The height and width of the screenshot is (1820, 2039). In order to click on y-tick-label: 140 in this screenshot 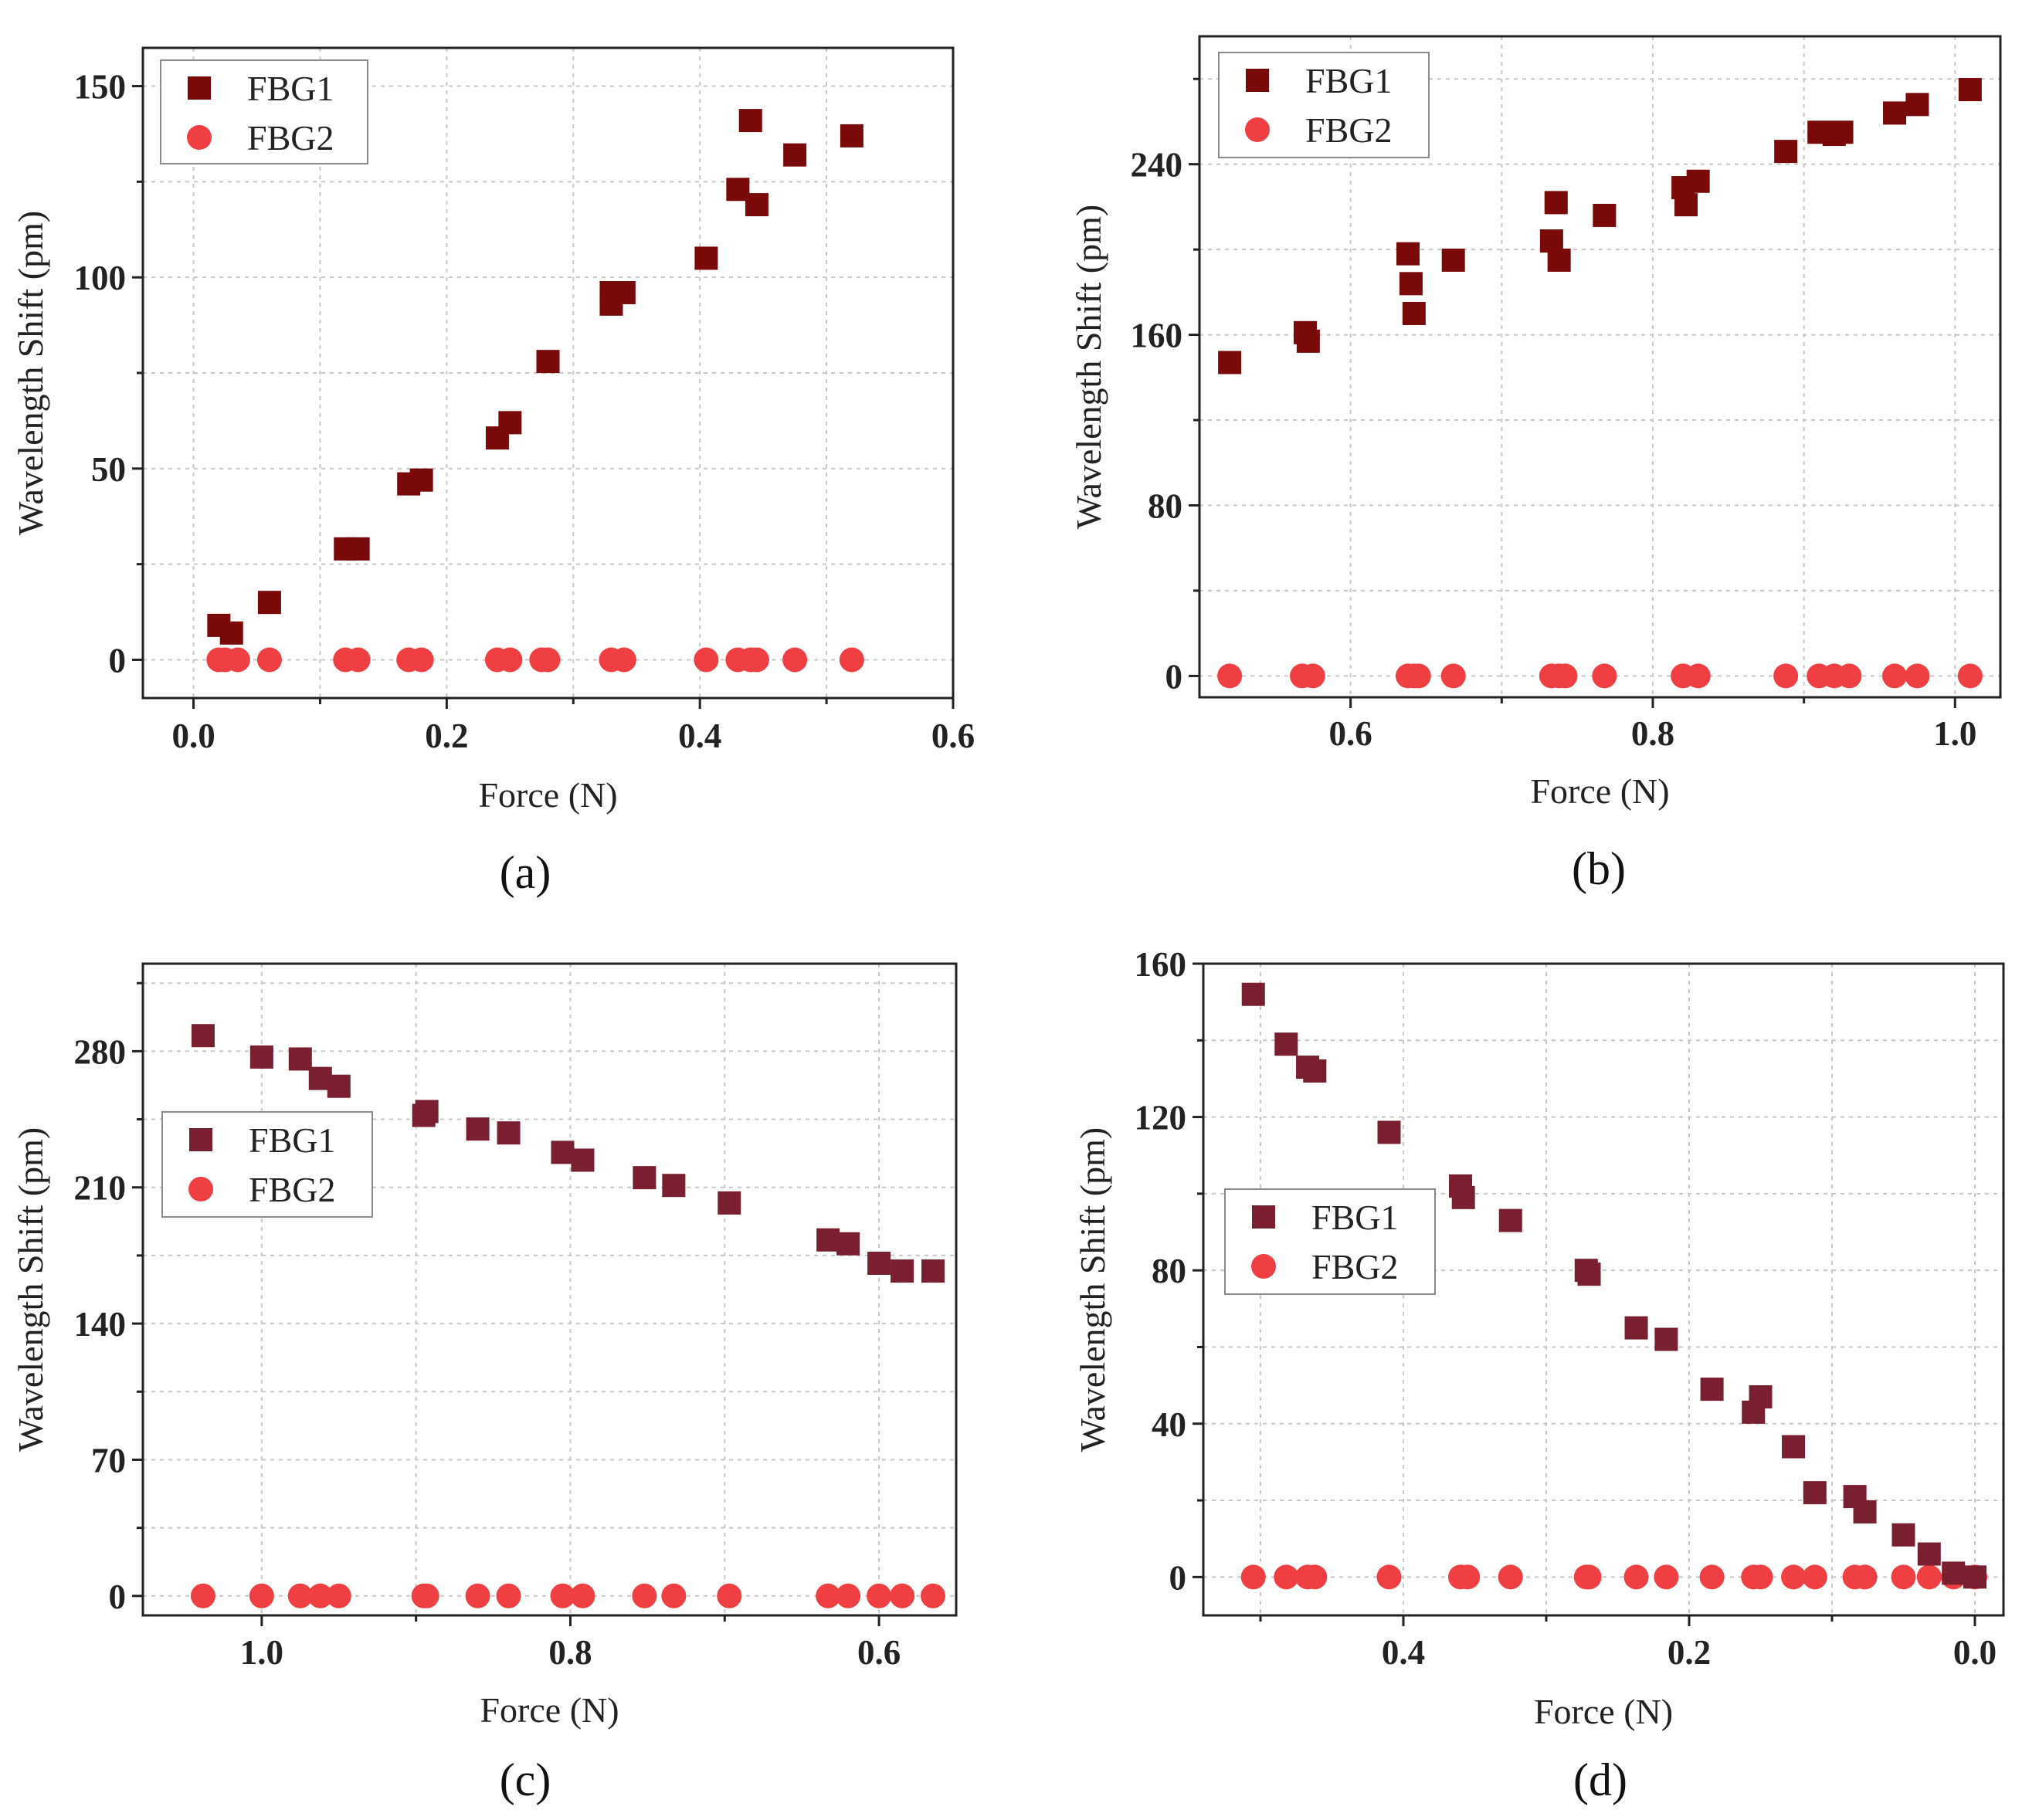, I will do `click(100, 1325)`.